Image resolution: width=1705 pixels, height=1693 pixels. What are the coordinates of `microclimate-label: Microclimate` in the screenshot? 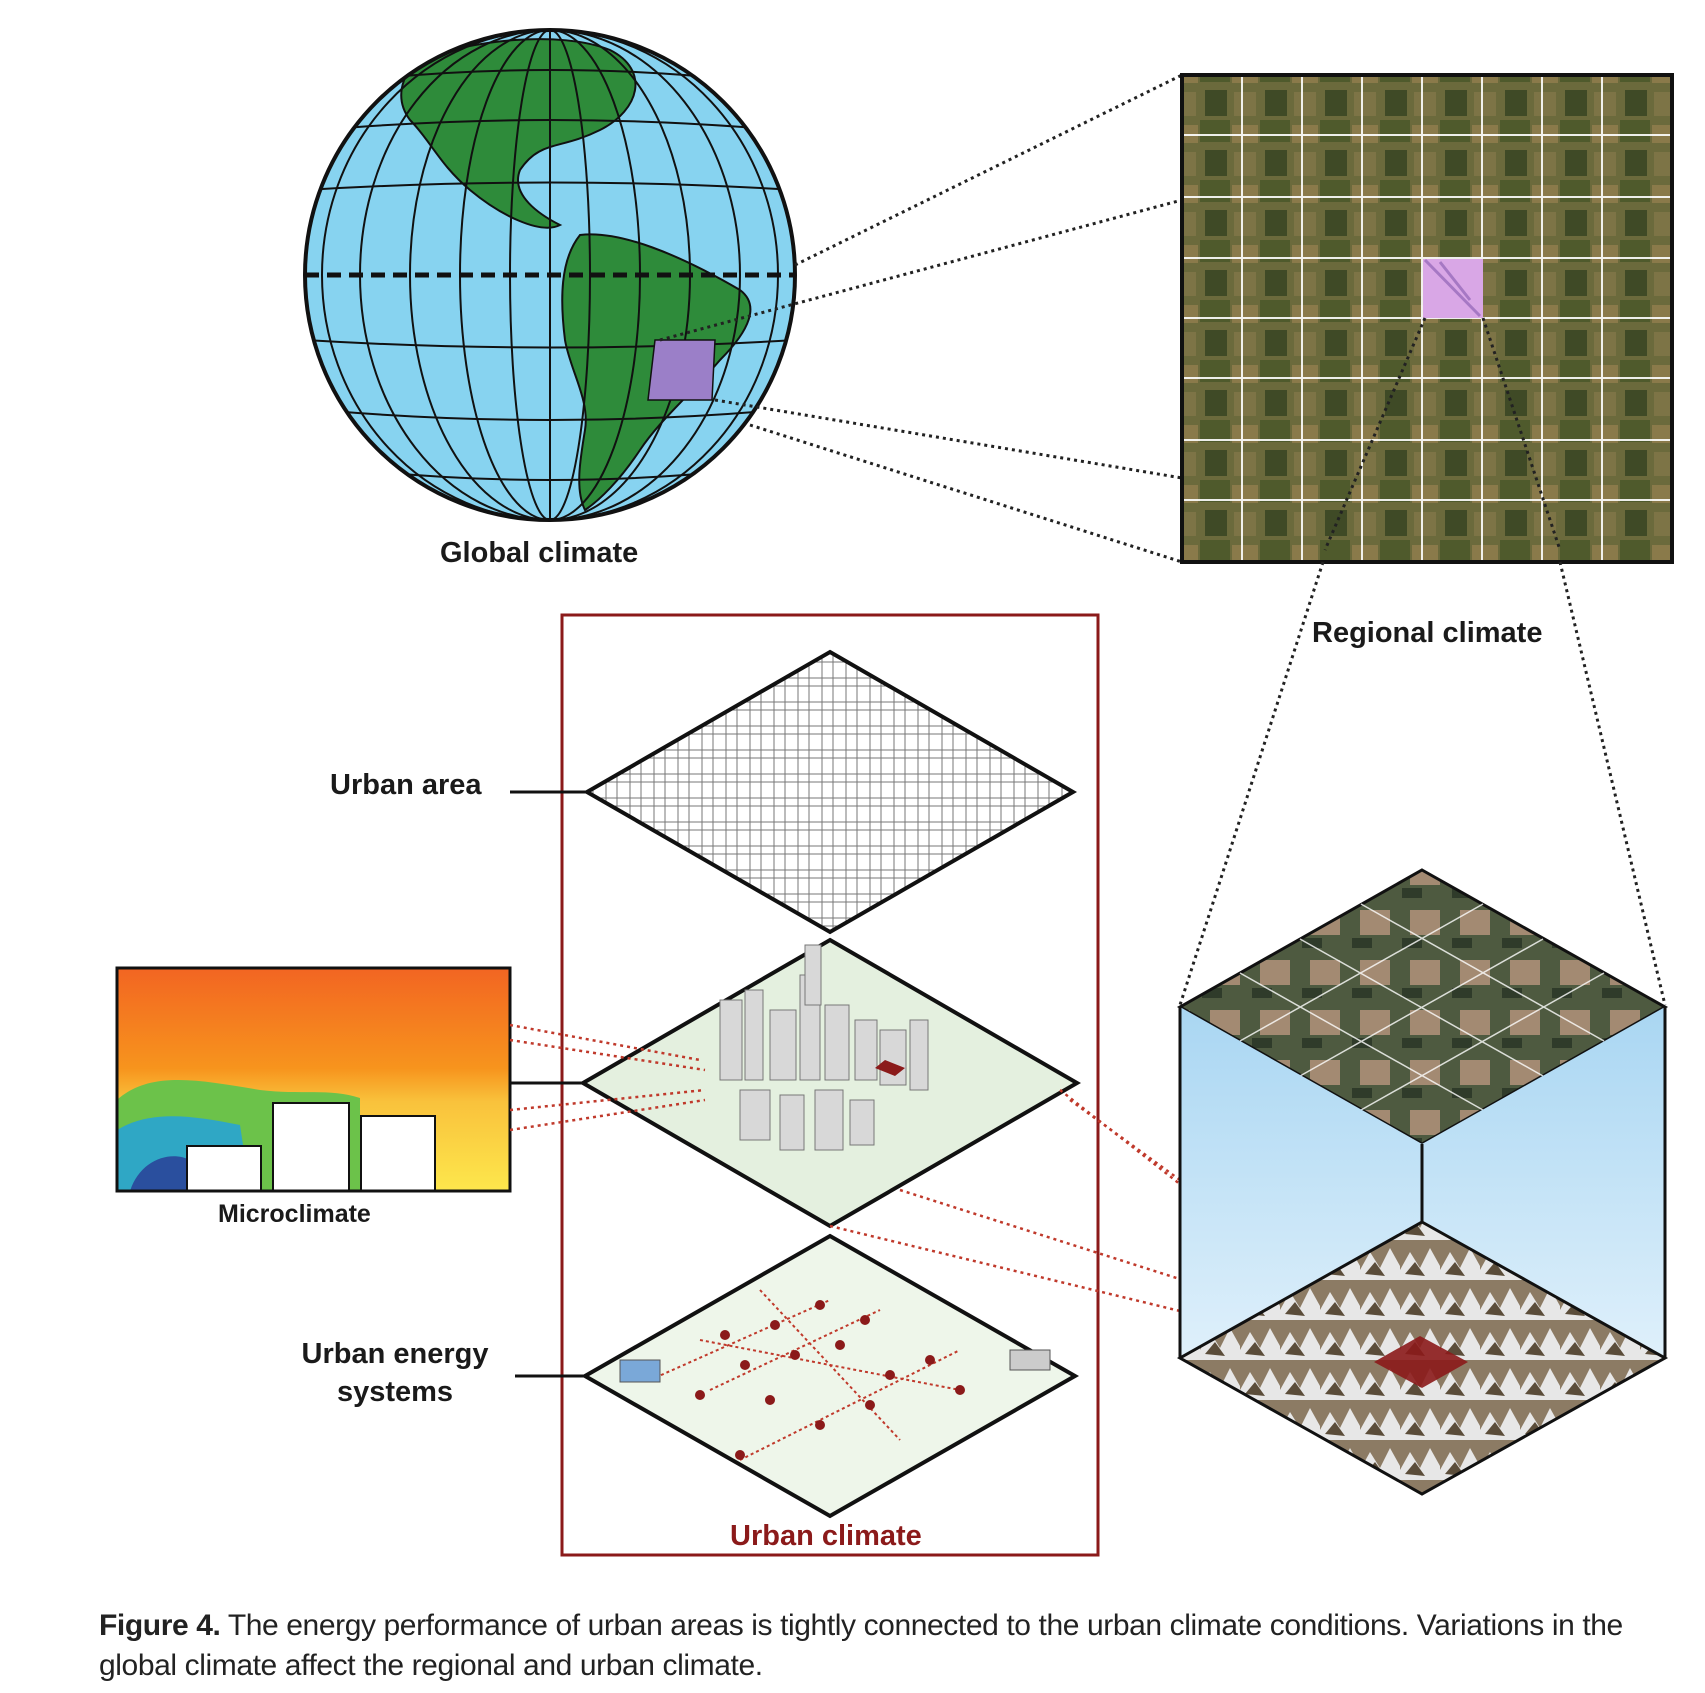 It's located at (294, 1214).